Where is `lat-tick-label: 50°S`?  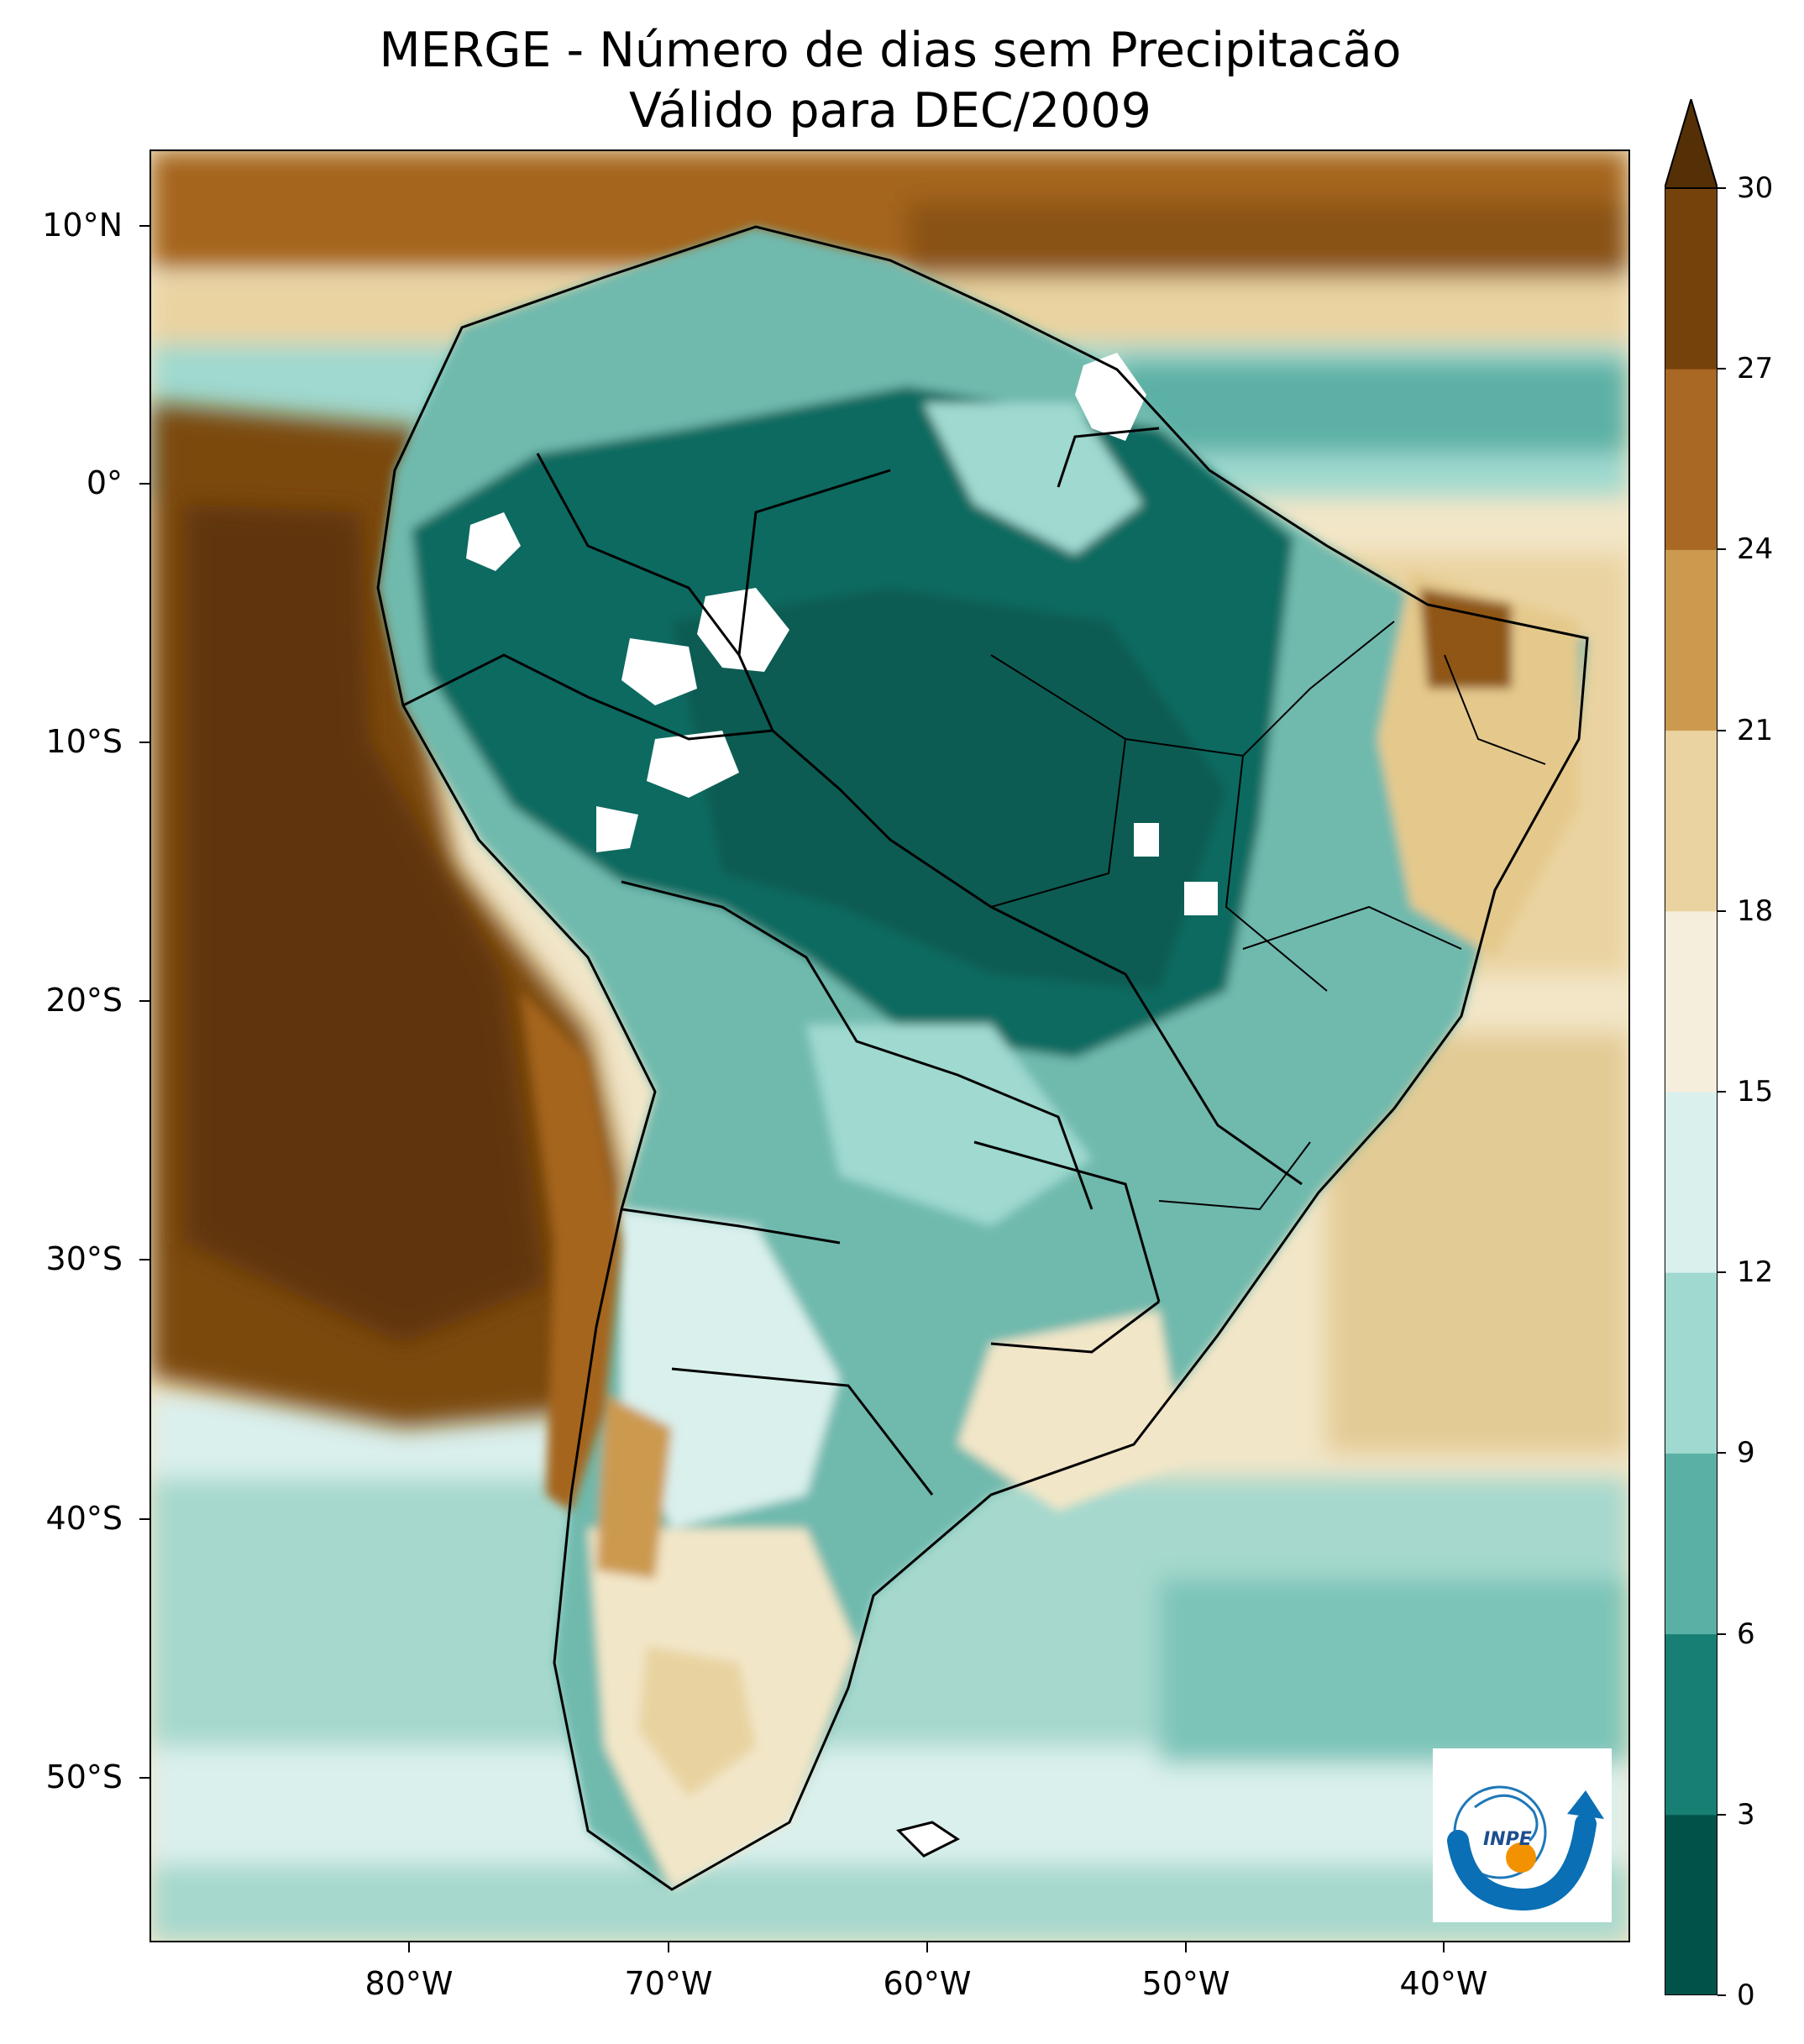
lat-tick-label: 50°S is located at coordinates (84, 1776).